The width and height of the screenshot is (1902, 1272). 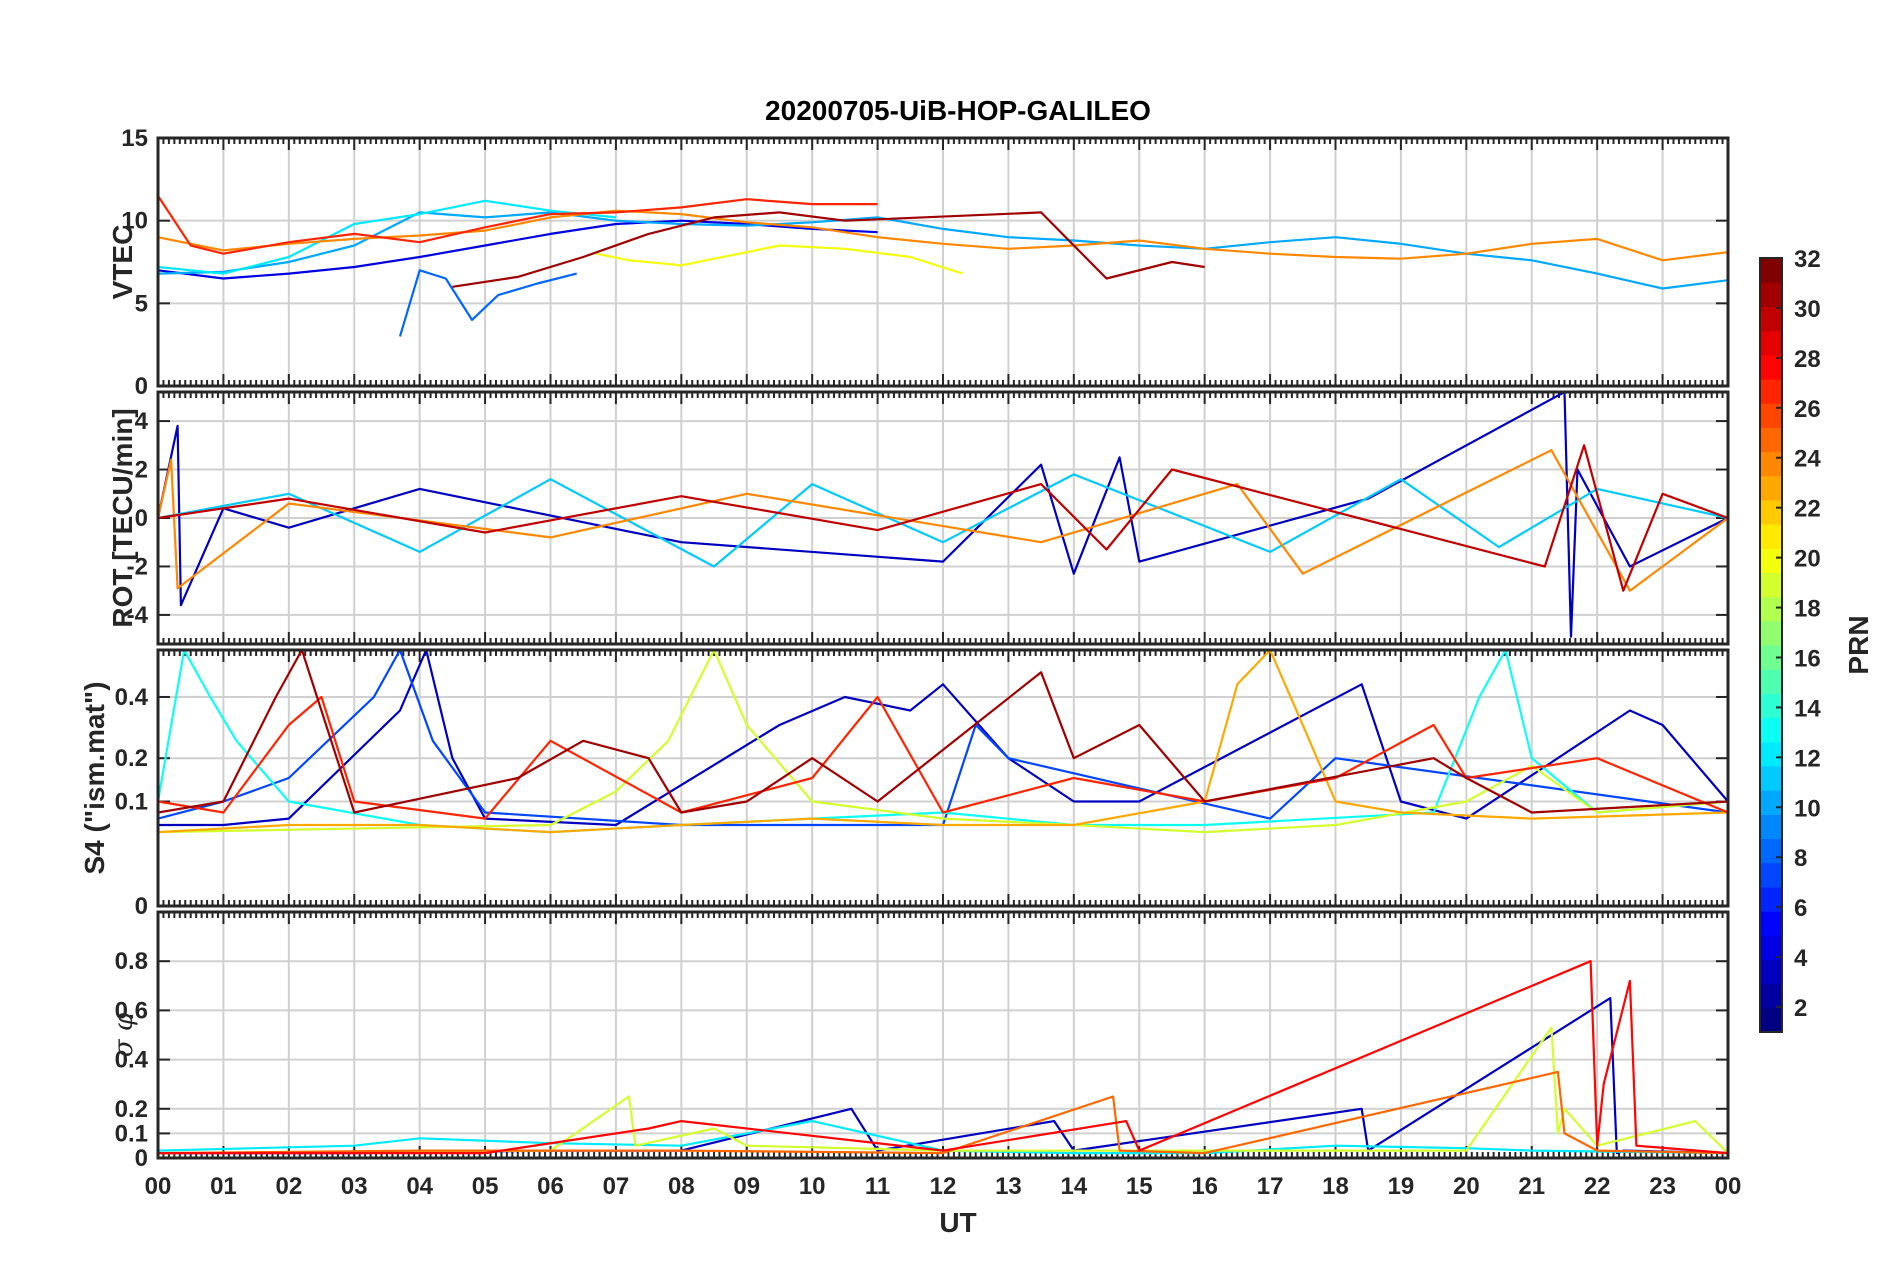 What do you see at coordinates (943, 1186) in the screenshot?
I see `x-tick-label: 12` at bounding box center [943, 1186].